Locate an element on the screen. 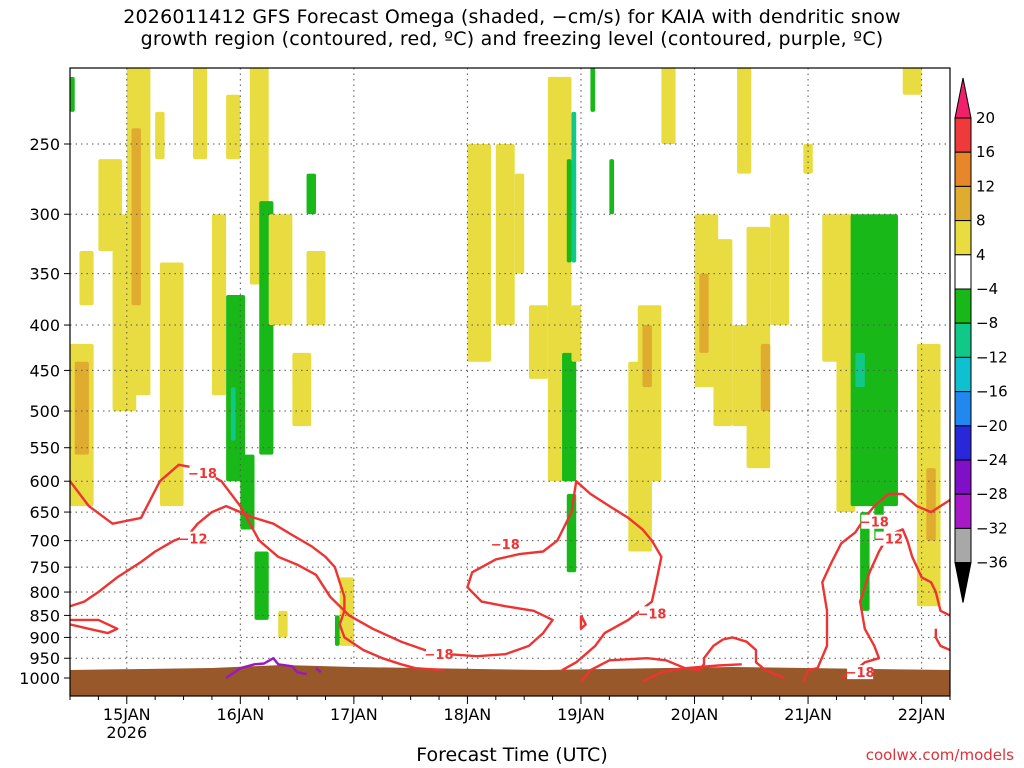 This screenshot has height=768, width=1024. colorbar: 20 16 12 8 4 −4 −8 −12 −16 −20 −24 −28 −32 −36 is located at coordinates (981, 340).